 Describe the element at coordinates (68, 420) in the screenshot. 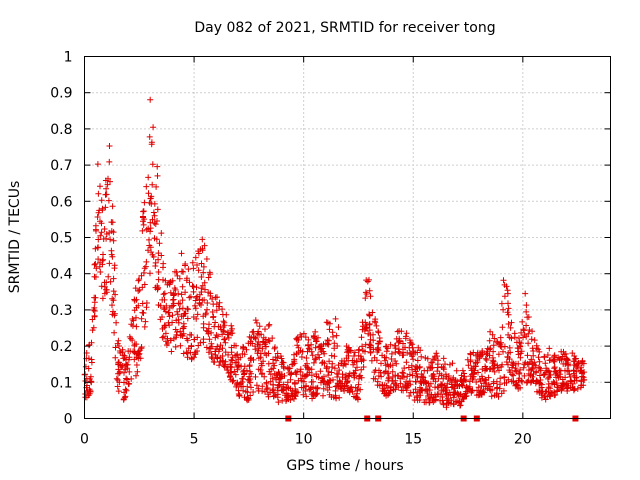

I see `y-tick-label: 0` at that location.